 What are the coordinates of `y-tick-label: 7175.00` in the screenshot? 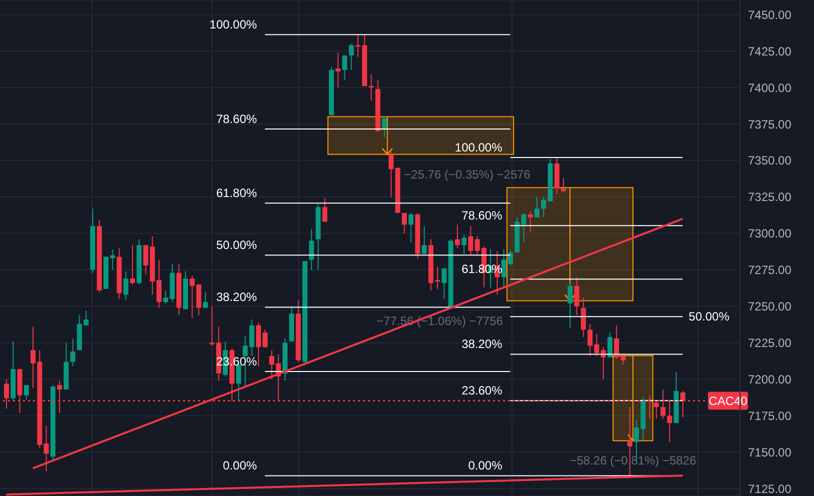 It's located at (770, 416).